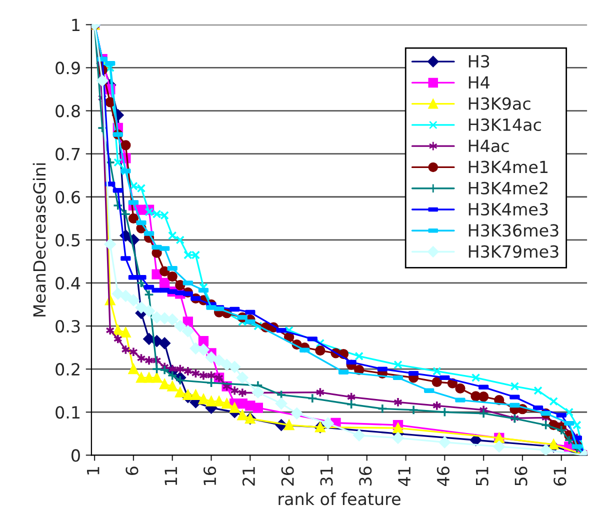 Image resolution: width=590 pixels, height=525 pixels. Describe the element at coordinates (508, 167) in the screenshot. I see `legend-label: H3K4me1` at that location.